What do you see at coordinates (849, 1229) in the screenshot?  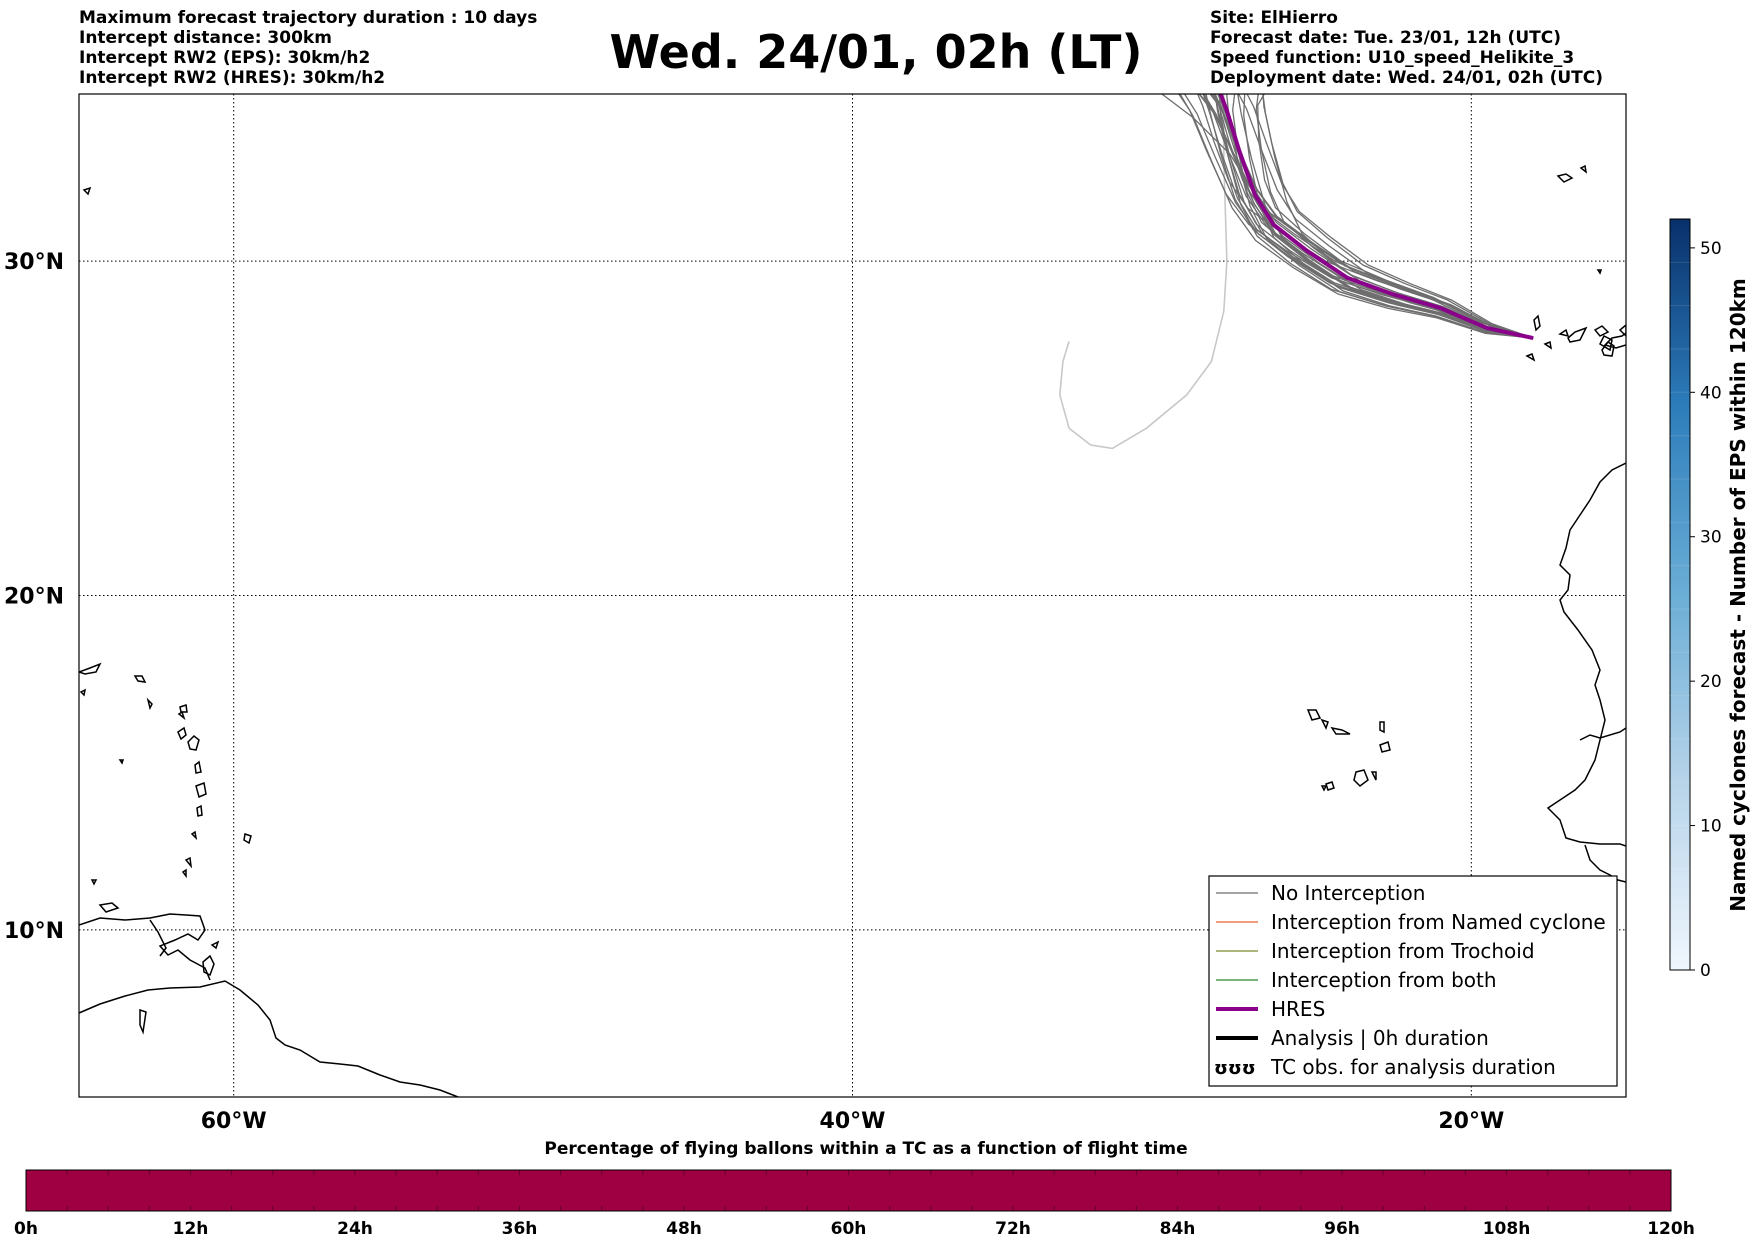 I see `colorbar-bottom-tick-label: 60h` at bounding box center [849, 1229].